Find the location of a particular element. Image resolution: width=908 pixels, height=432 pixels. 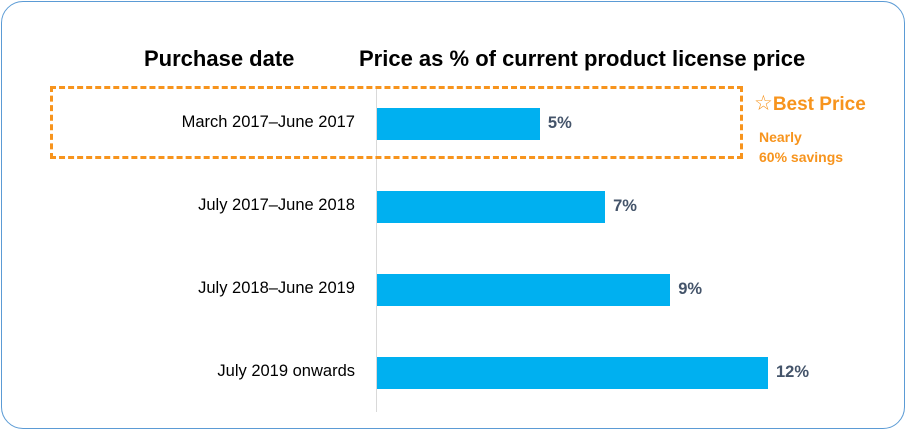

category-label: March 2017–June 2017 is located at coordinates (268, 122).